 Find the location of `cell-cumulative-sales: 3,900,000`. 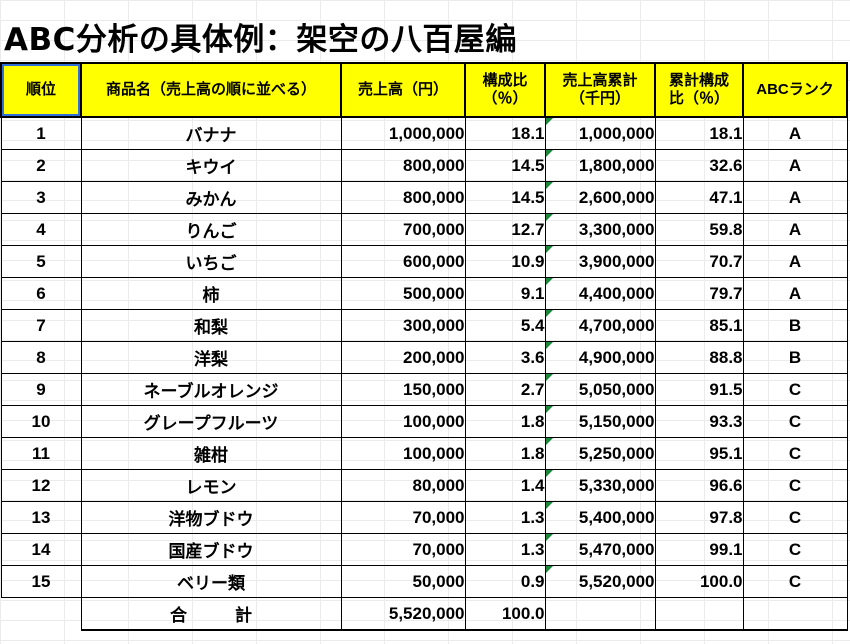

cell-cumulative-sales: 3,900,000 is located at coordinates (600, 261).